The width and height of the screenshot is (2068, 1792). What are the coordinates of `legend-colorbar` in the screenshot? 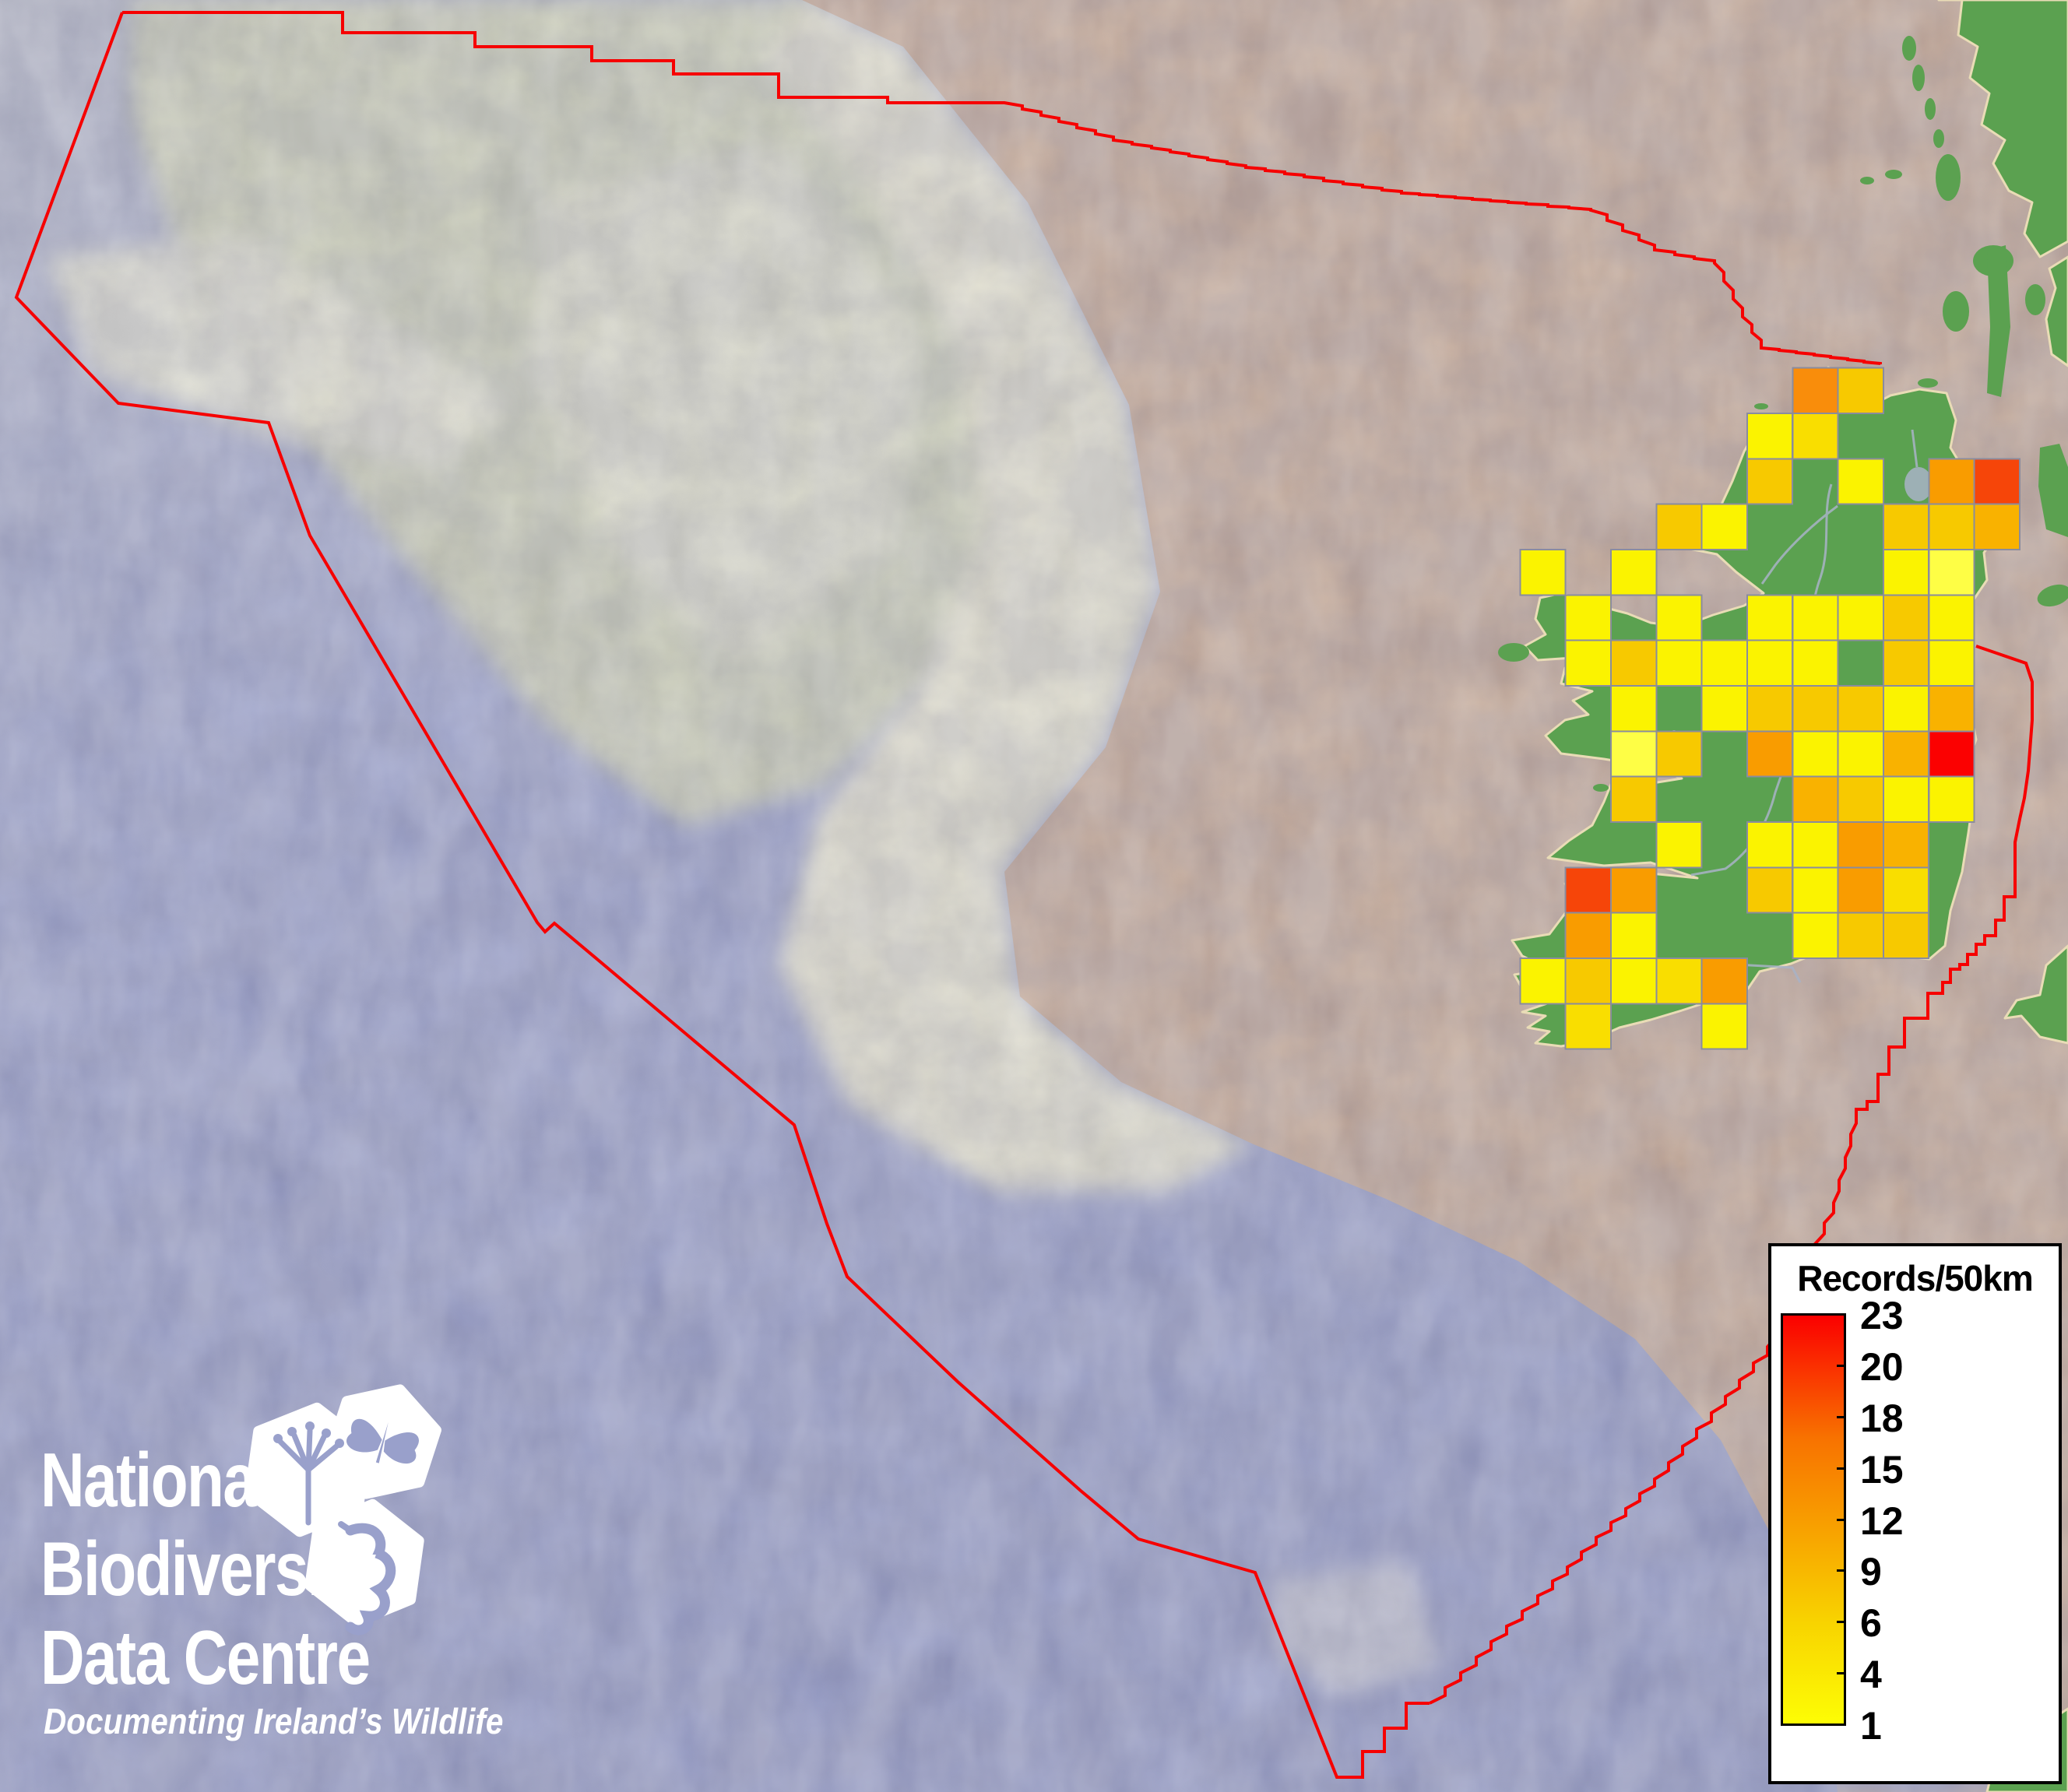 It's located at (1814, 1519).